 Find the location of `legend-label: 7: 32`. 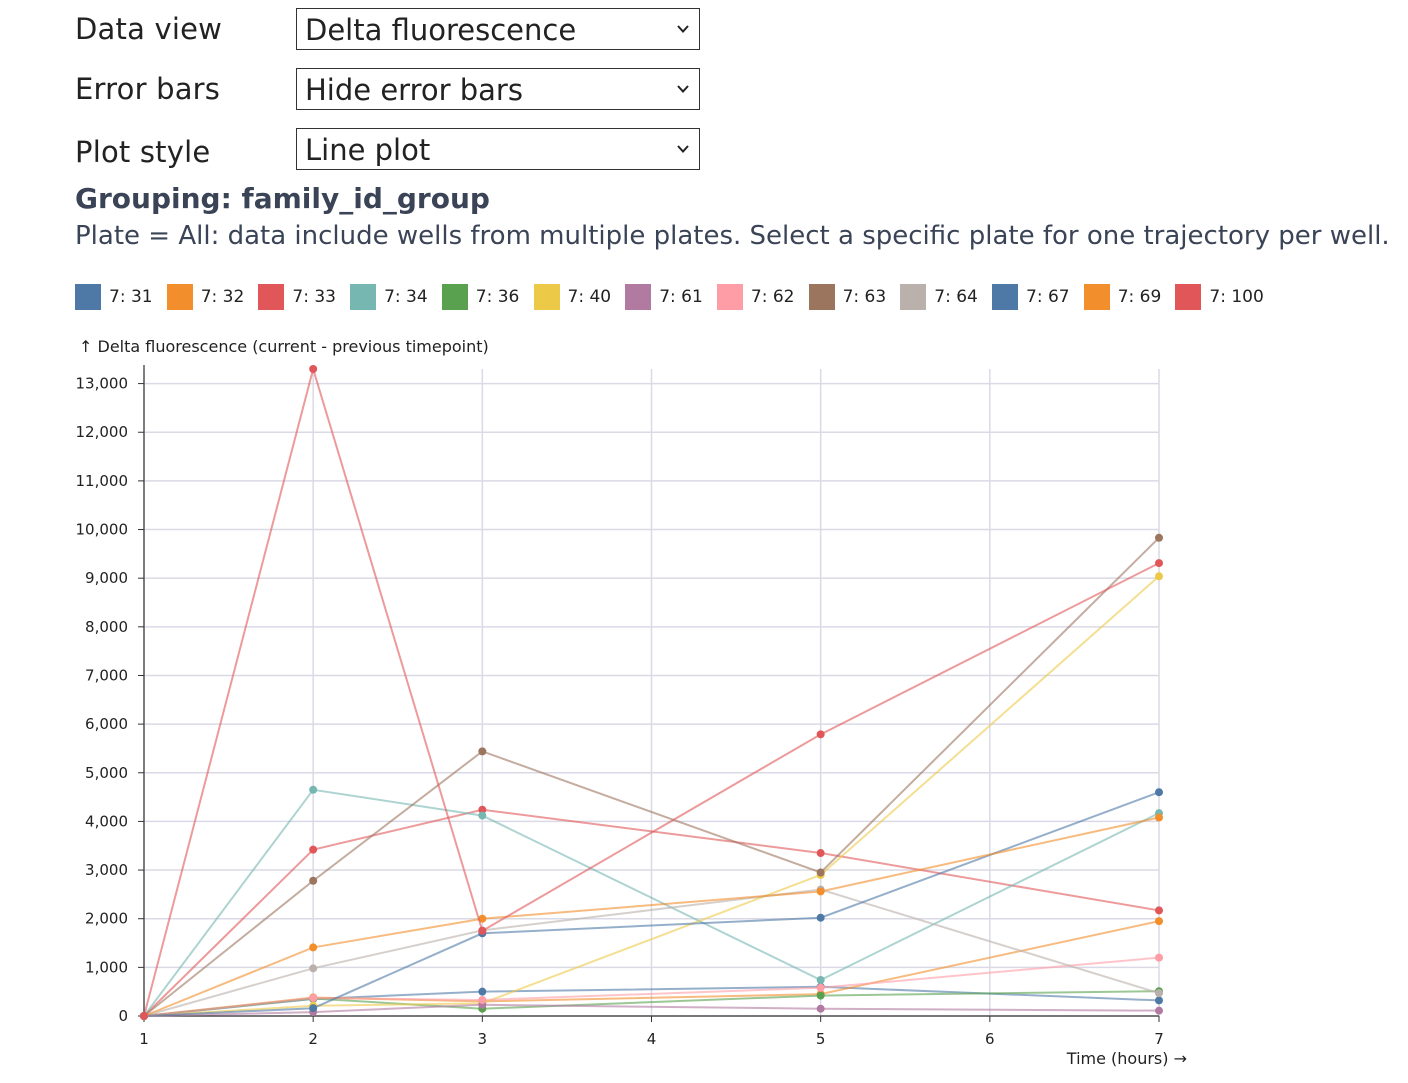

legend-label: 7: 32 is located at coordinates (222, 297).